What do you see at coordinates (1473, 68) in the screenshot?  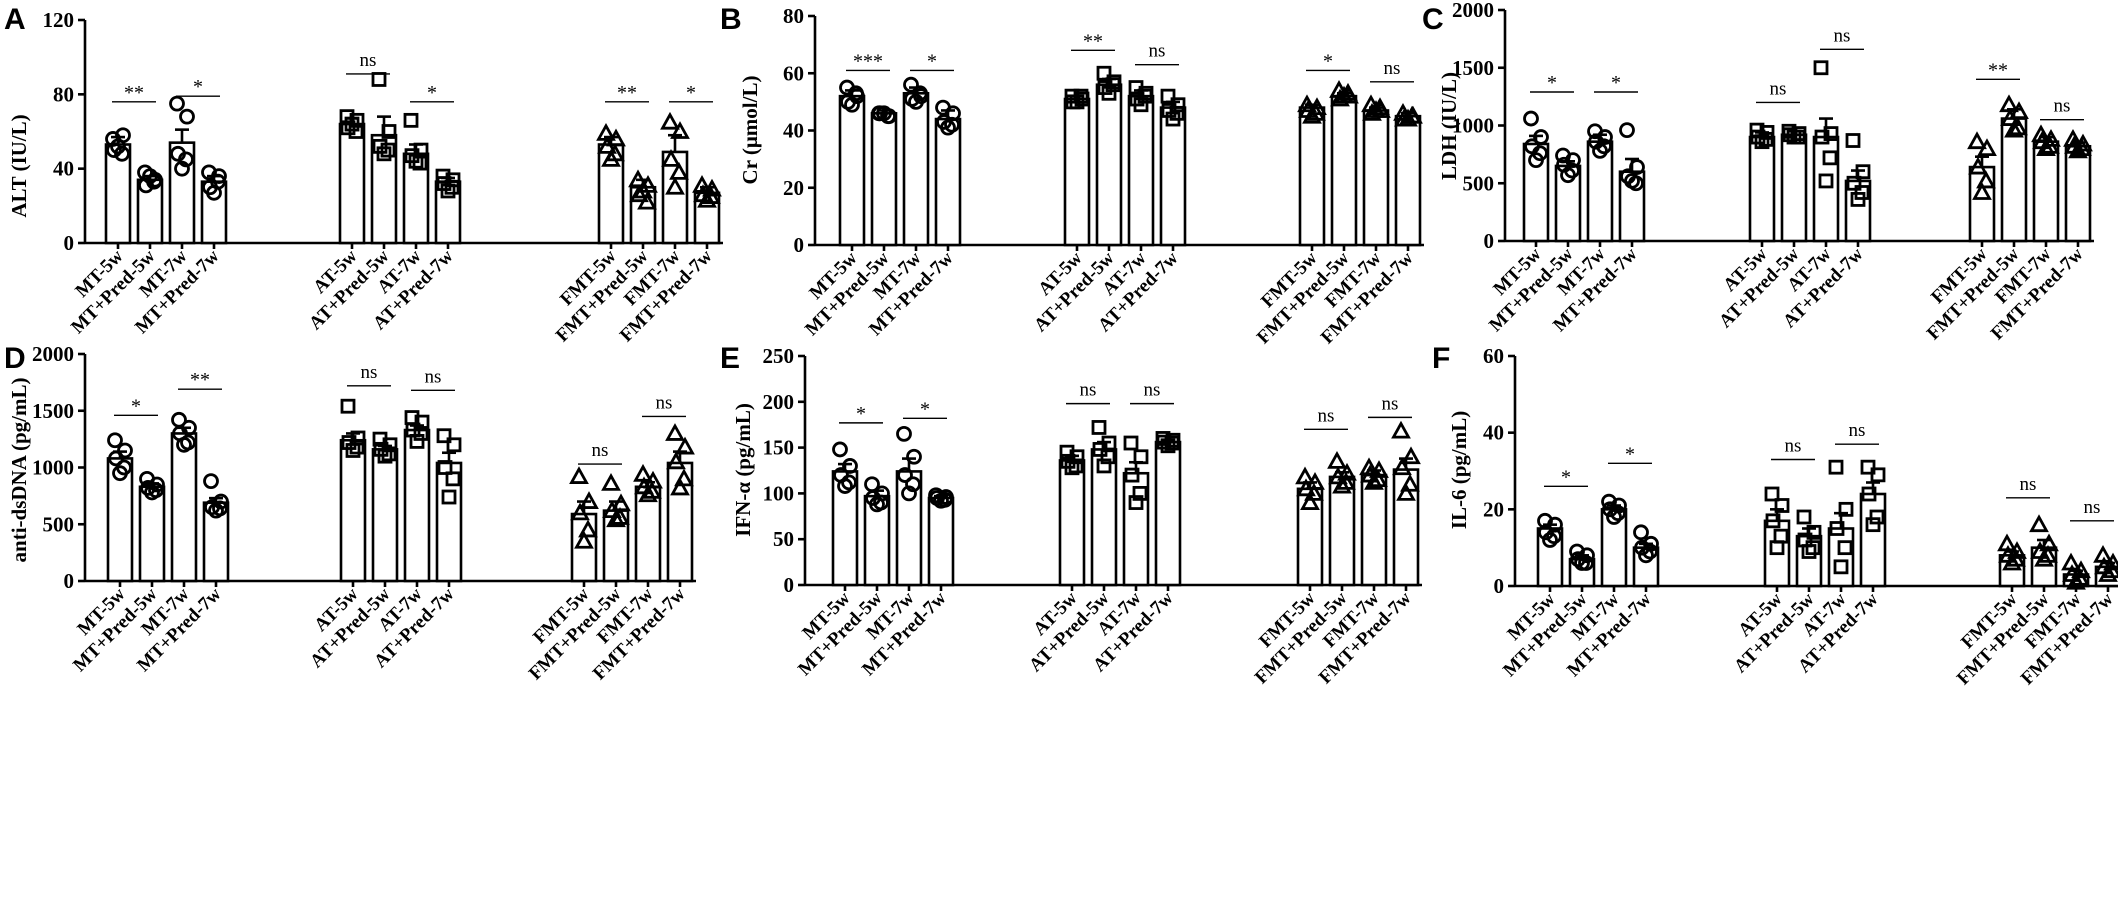 I see `y-tick-label: 1500` at bounding box center [1473, 68].